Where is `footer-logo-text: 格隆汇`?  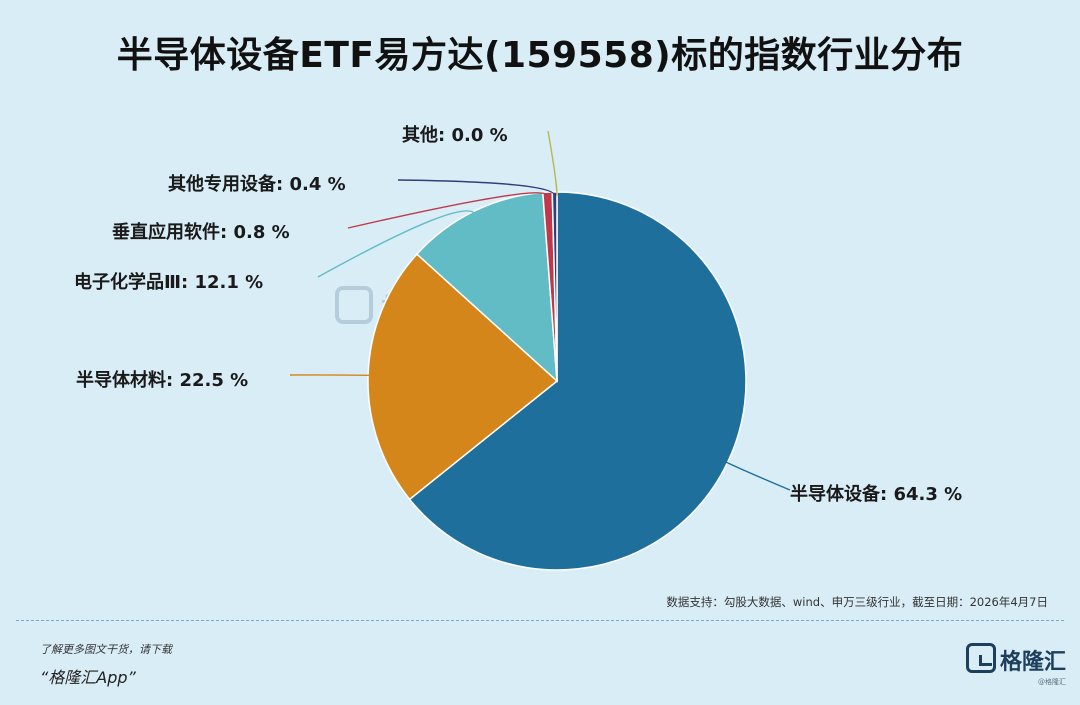 footer-logo-text: 格隆汇 is located at coordinates (1033, 662).